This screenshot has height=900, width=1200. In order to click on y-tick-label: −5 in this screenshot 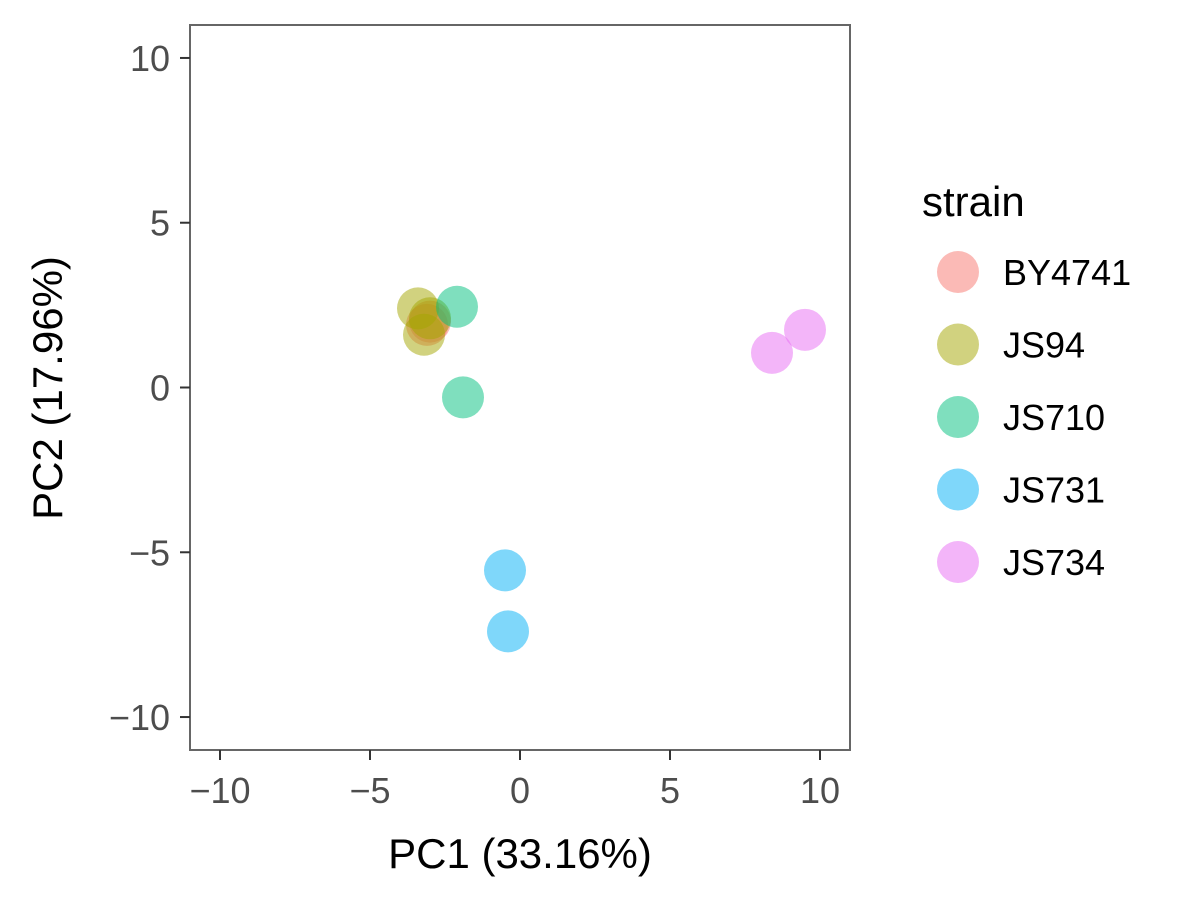, I will do `click(149, 552)`.